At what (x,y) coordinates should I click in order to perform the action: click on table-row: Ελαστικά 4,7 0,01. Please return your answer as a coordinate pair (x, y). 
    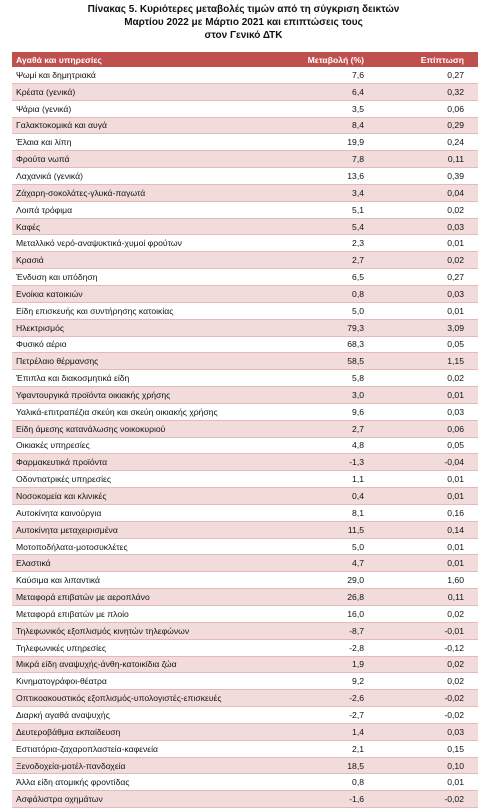
    Looking at the image, I should click on (245, 563).